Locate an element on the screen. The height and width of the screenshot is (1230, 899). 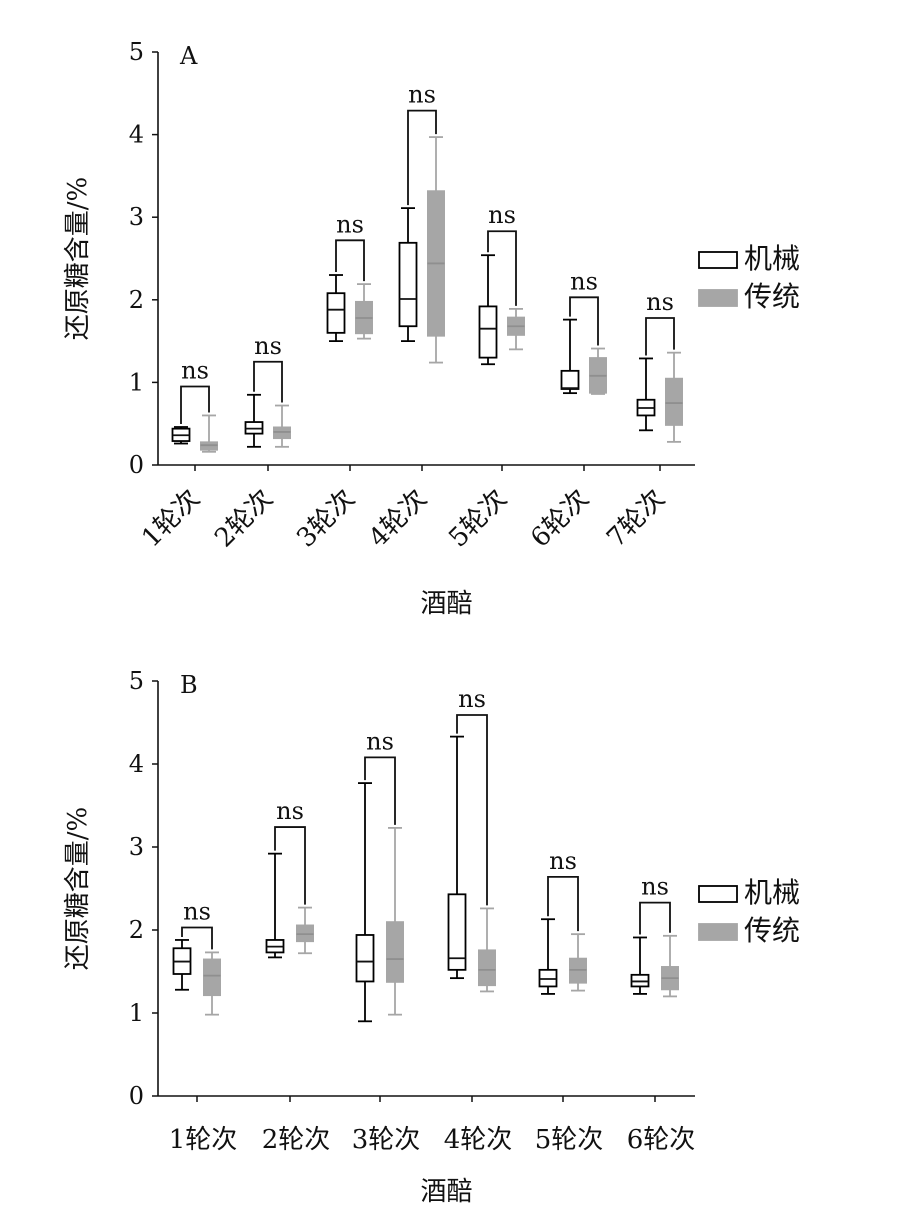
panel-letter: A is located at coordinates (188, 56).